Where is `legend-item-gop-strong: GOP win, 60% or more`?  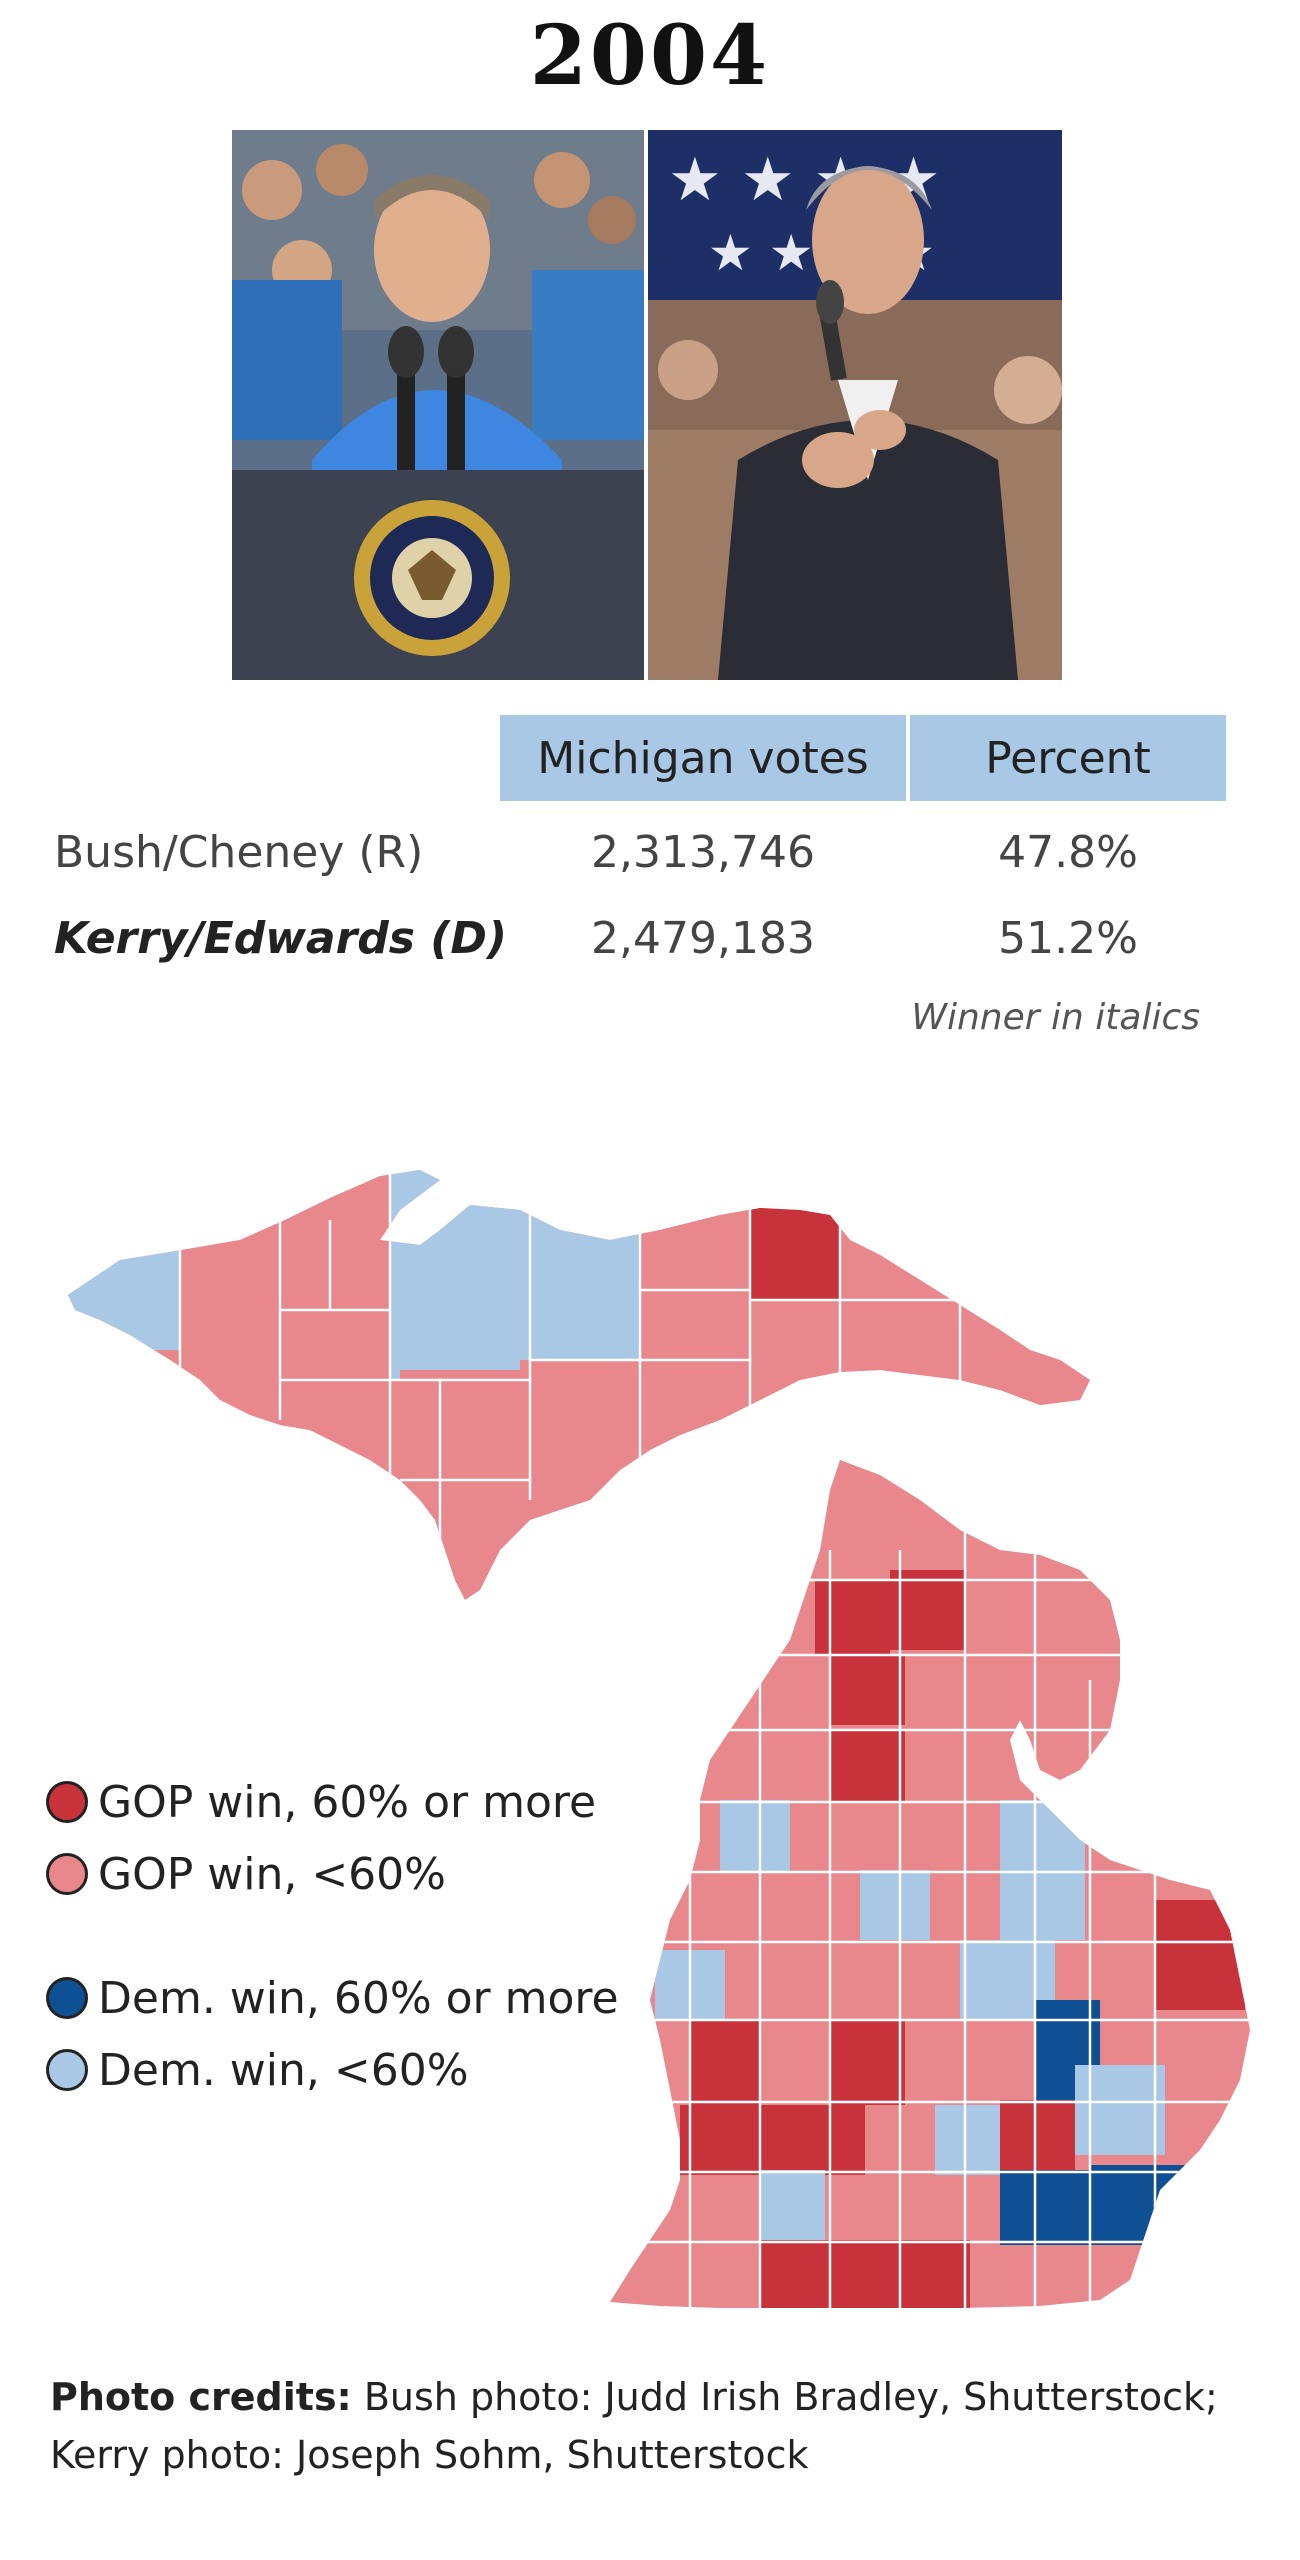
legend-item-gop-strong: GOP win, 60% or more is located at coordinates (321, 1802).